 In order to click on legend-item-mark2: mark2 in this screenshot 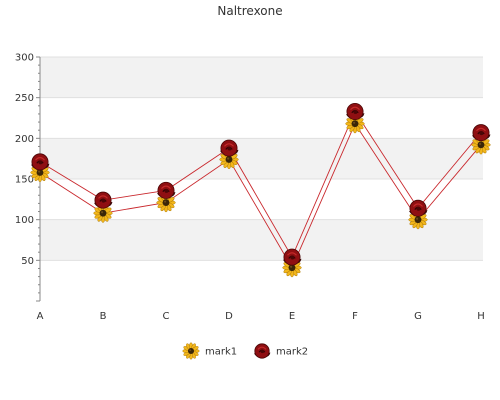, I will do `click(281, 351)`.